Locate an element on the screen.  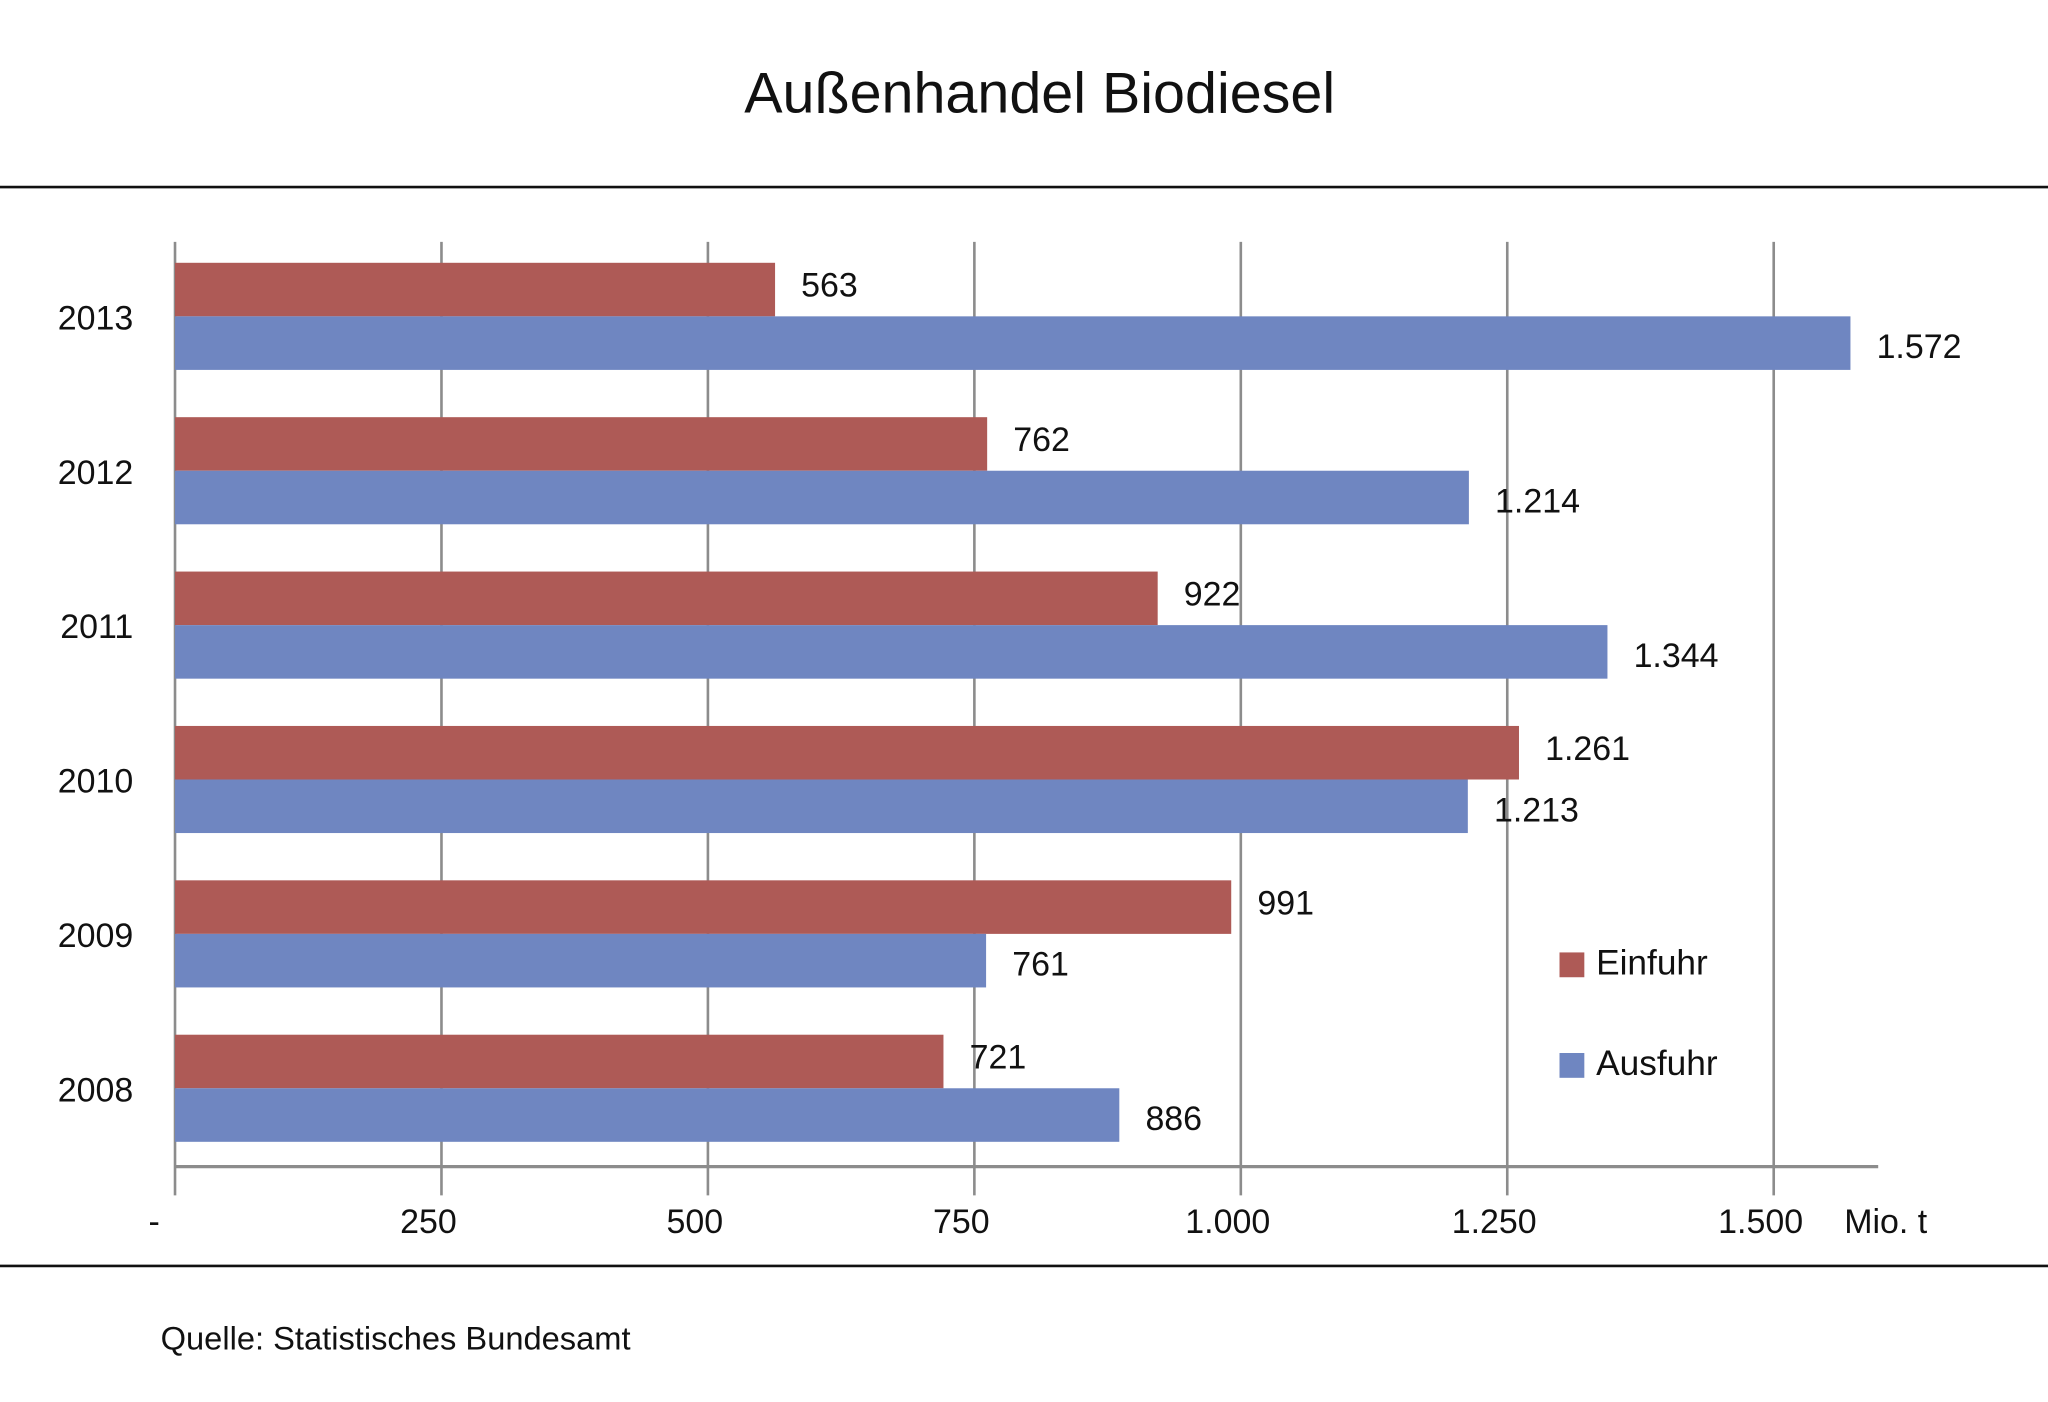
x-axis-unit-label: Mio. t is located at coordinates (1886, 1222).